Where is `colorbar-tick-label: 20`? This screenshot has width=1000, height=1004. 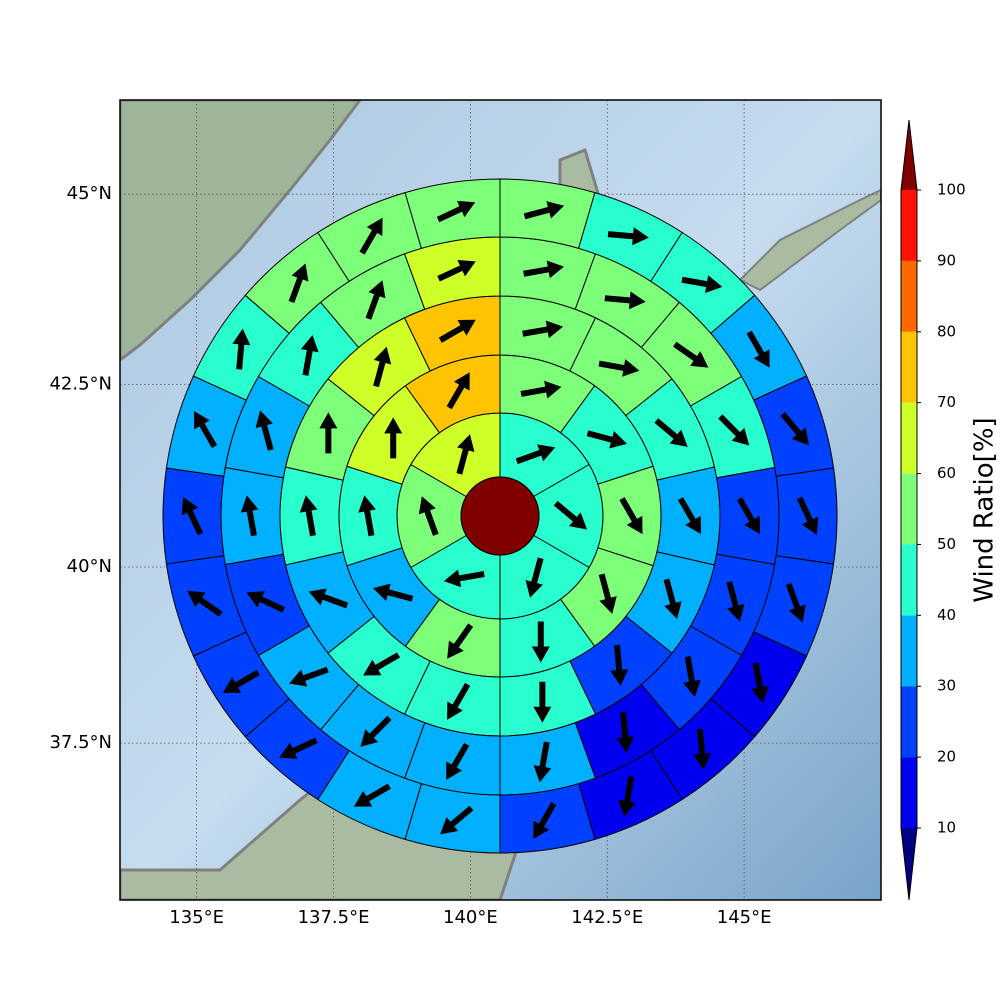 colorbar-tick-label: 20 is located at coordinates (946, 757).